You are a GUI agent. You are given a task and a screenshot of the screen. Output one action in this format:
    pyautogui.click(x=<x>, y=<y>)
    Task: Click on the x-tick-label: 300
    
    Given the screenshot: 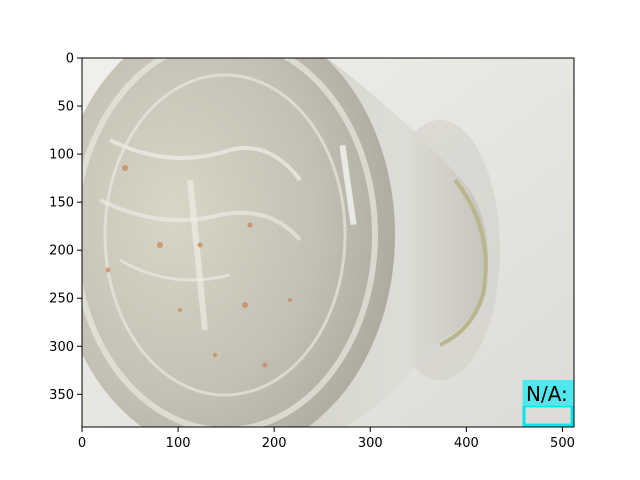 What is the action you would take?
    pyautogui.click(x=370, y=443)
    